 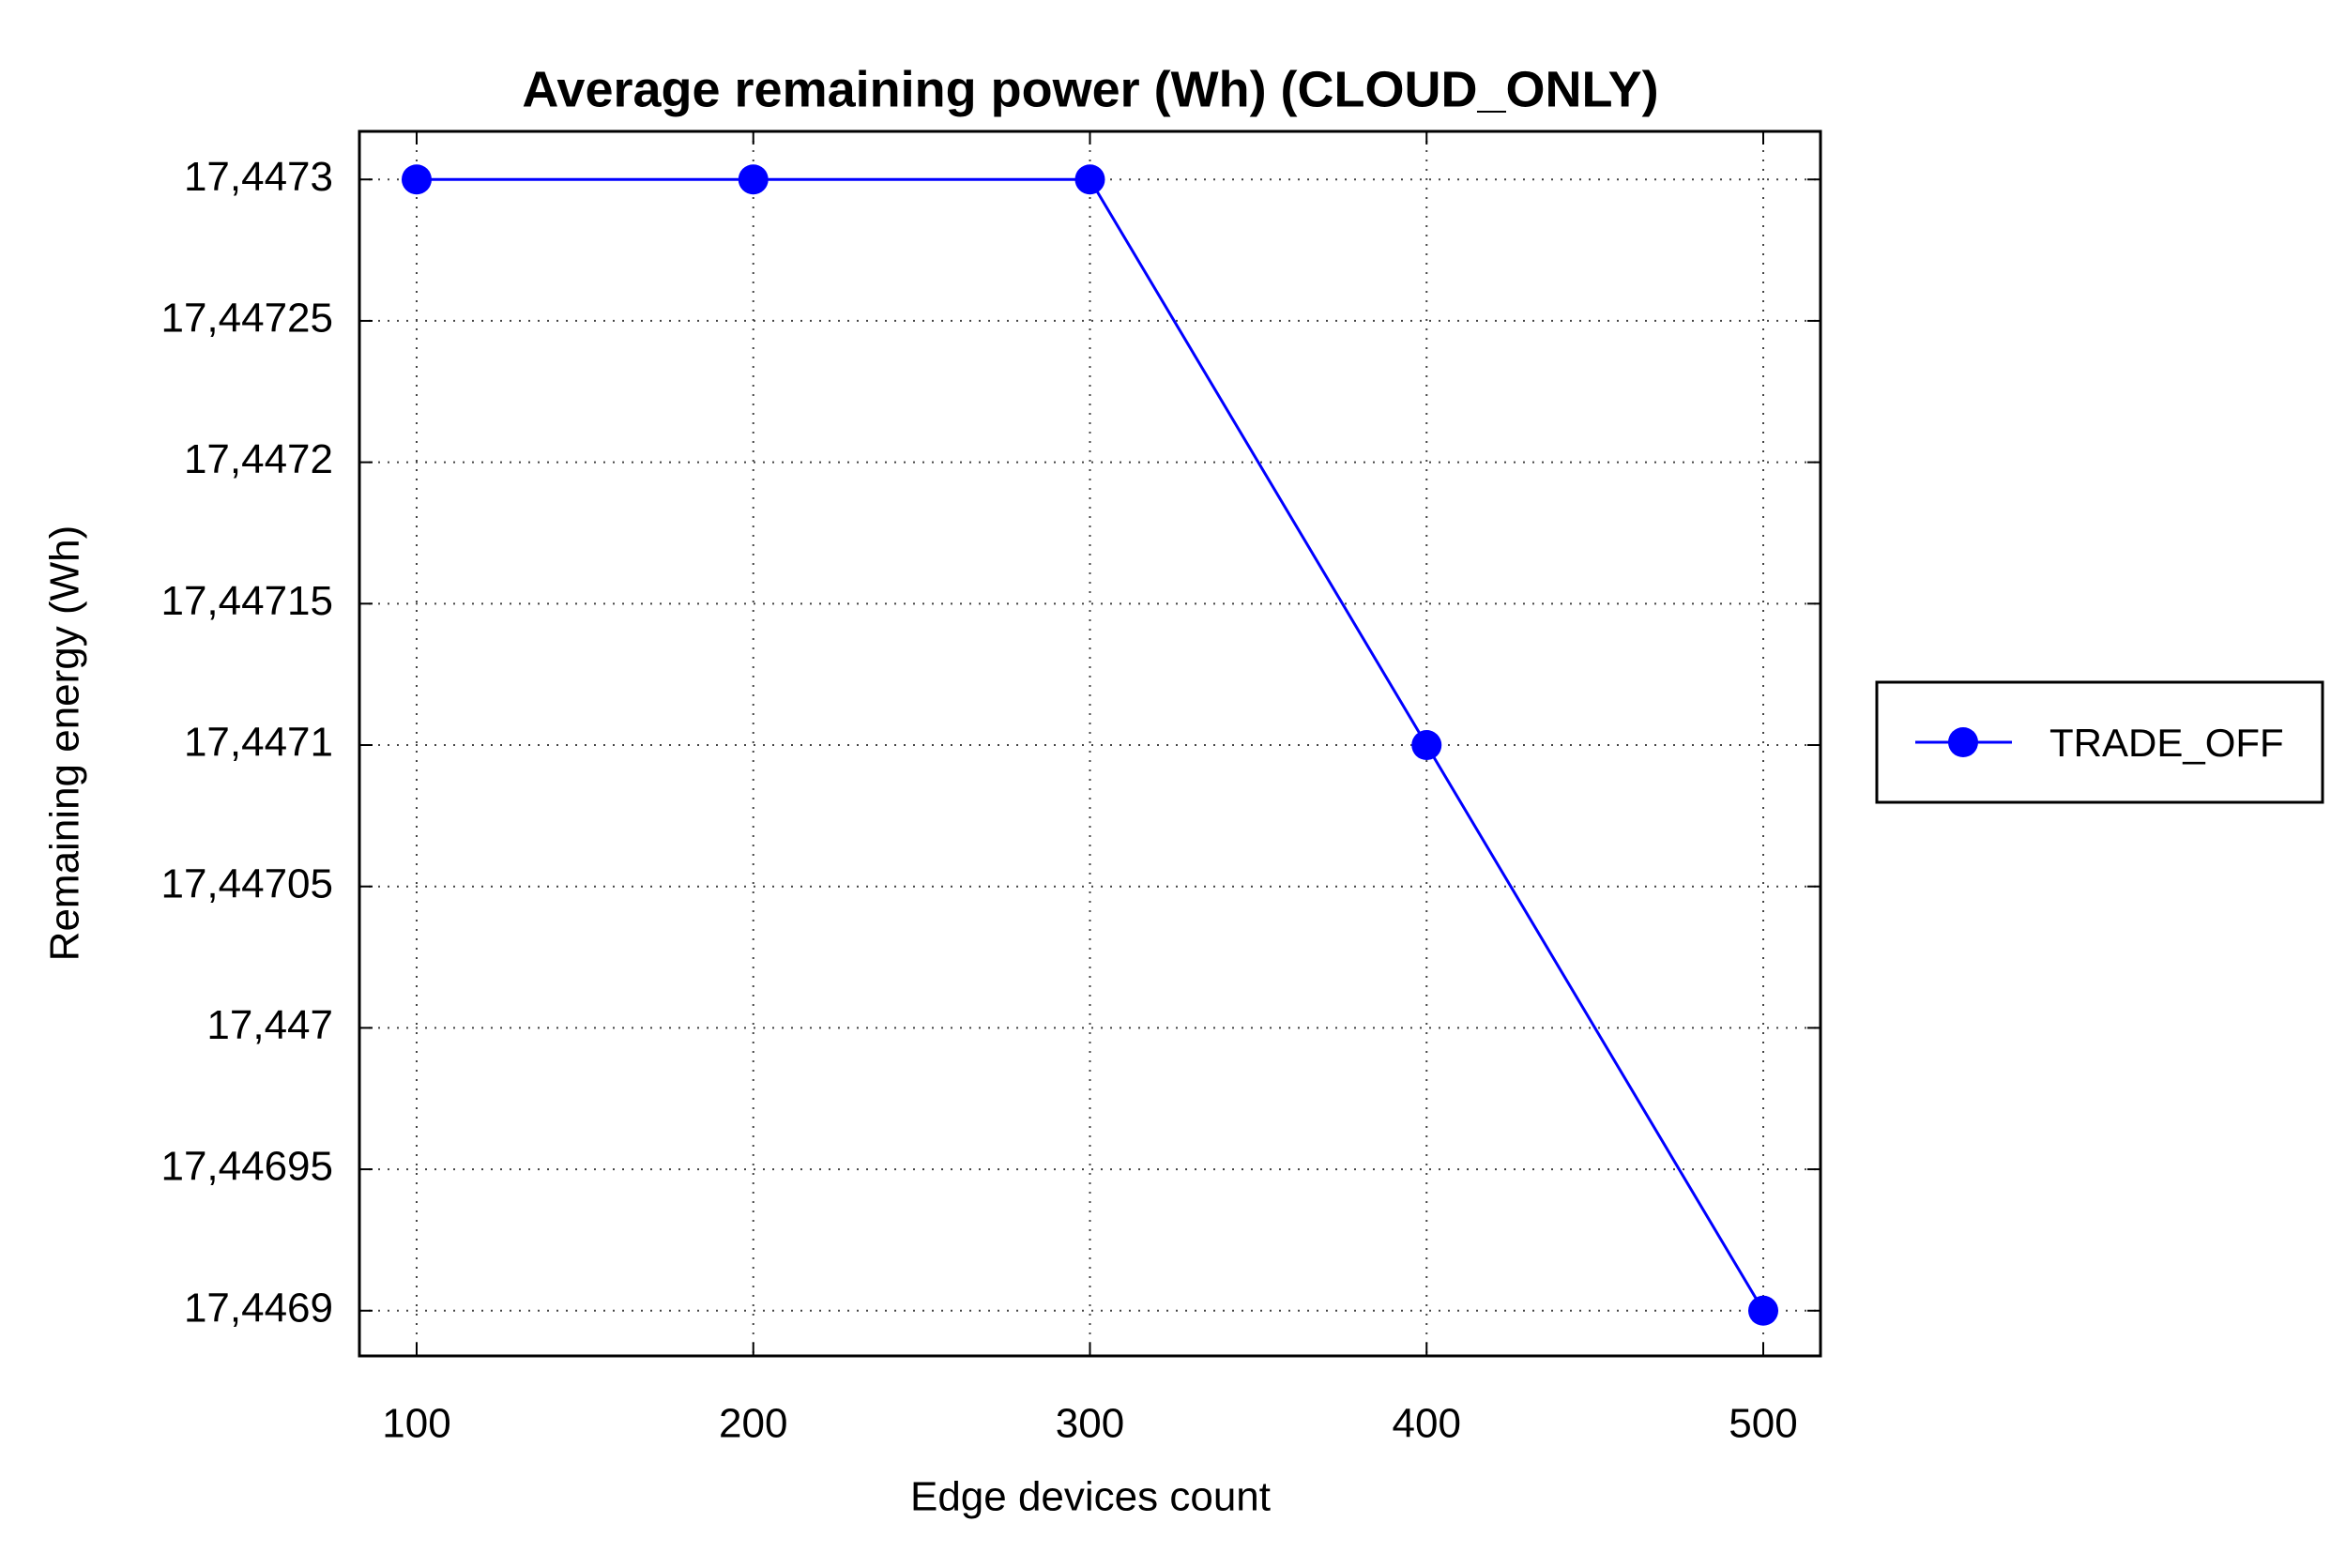 What do you see at coordinates (1090, 1424) in the screenshot?
I see `x-tick-label: 300` at bounding box center [1090, 1424].